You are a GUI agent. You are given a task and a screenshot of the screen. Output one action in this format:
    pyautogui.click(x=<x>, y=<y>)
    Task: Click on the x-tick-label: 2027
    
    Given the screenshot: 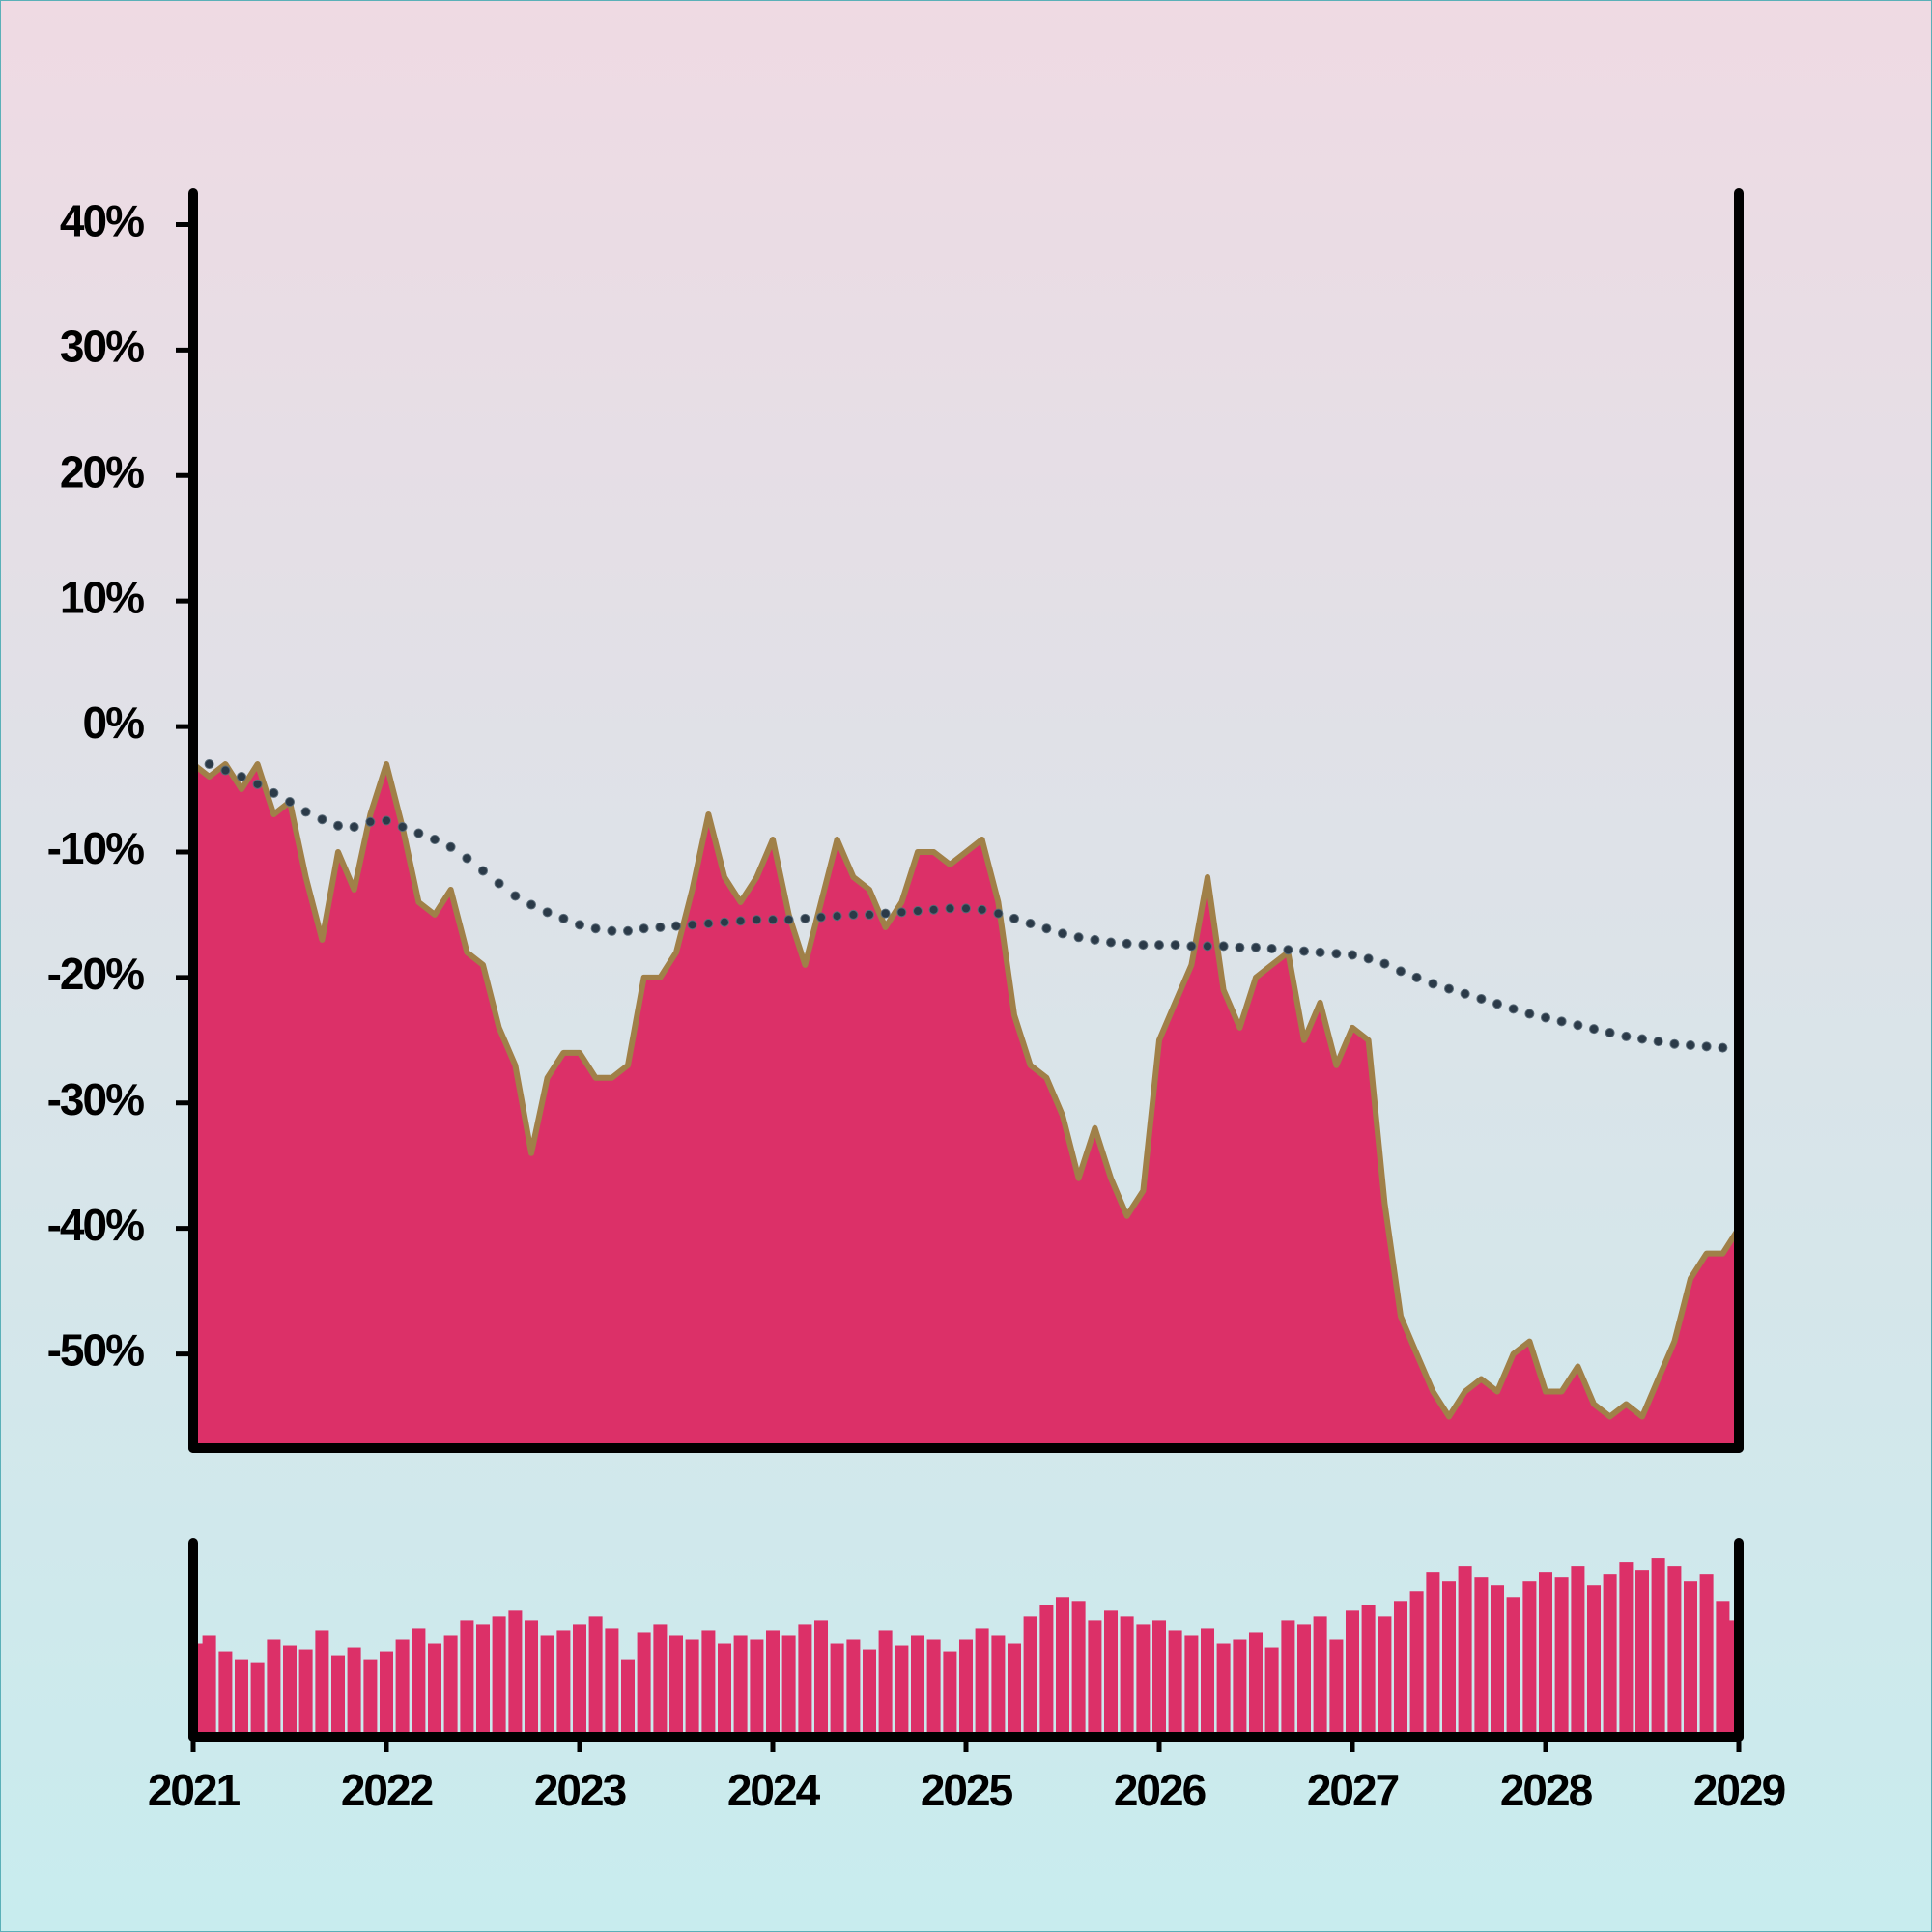 What is the action you would take?
    pyautogui.click(x=1353, y=1790)
    